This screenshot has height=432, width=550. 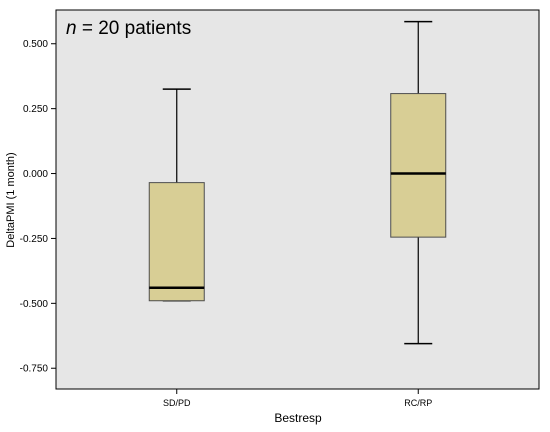 What do you see at coordinates (35, 44) in the screenshot?
I see `y-tick-label: 0.500` at bounding box center [35, 44].